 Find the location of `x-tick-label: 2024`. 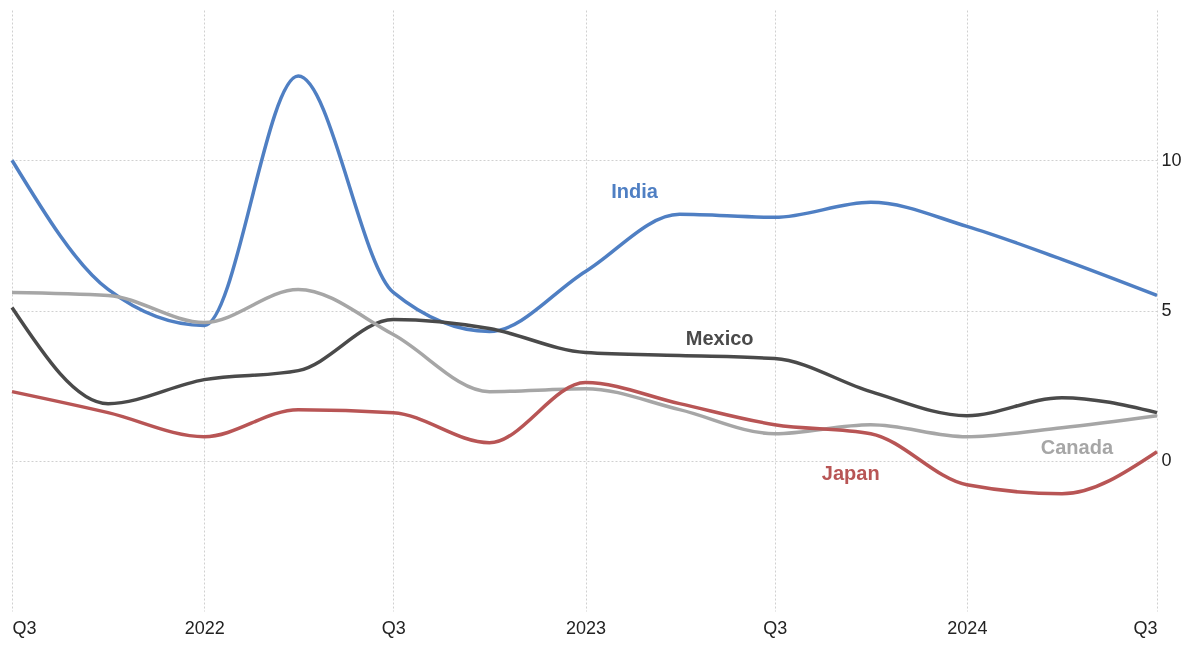

x-tick-label: 2024 is located at coordinates (967, 627).